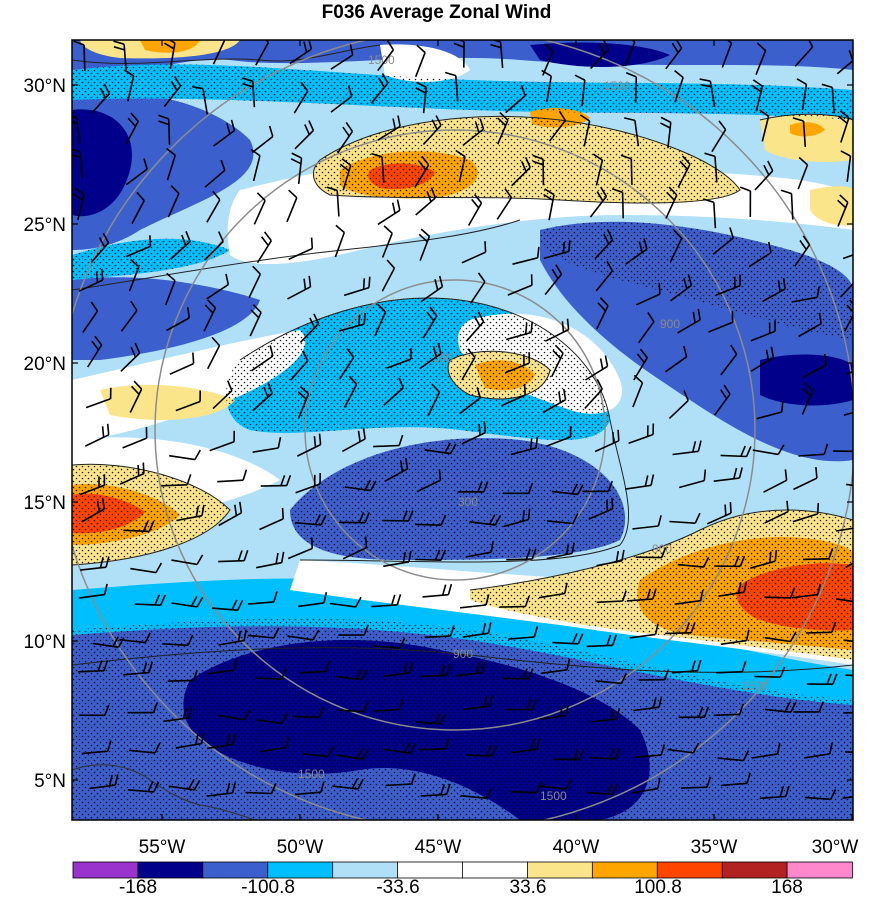  Describe the element at coordinates (617, 86) in the screenshot. I see `ring-label-1500-b: 1500` at that location.